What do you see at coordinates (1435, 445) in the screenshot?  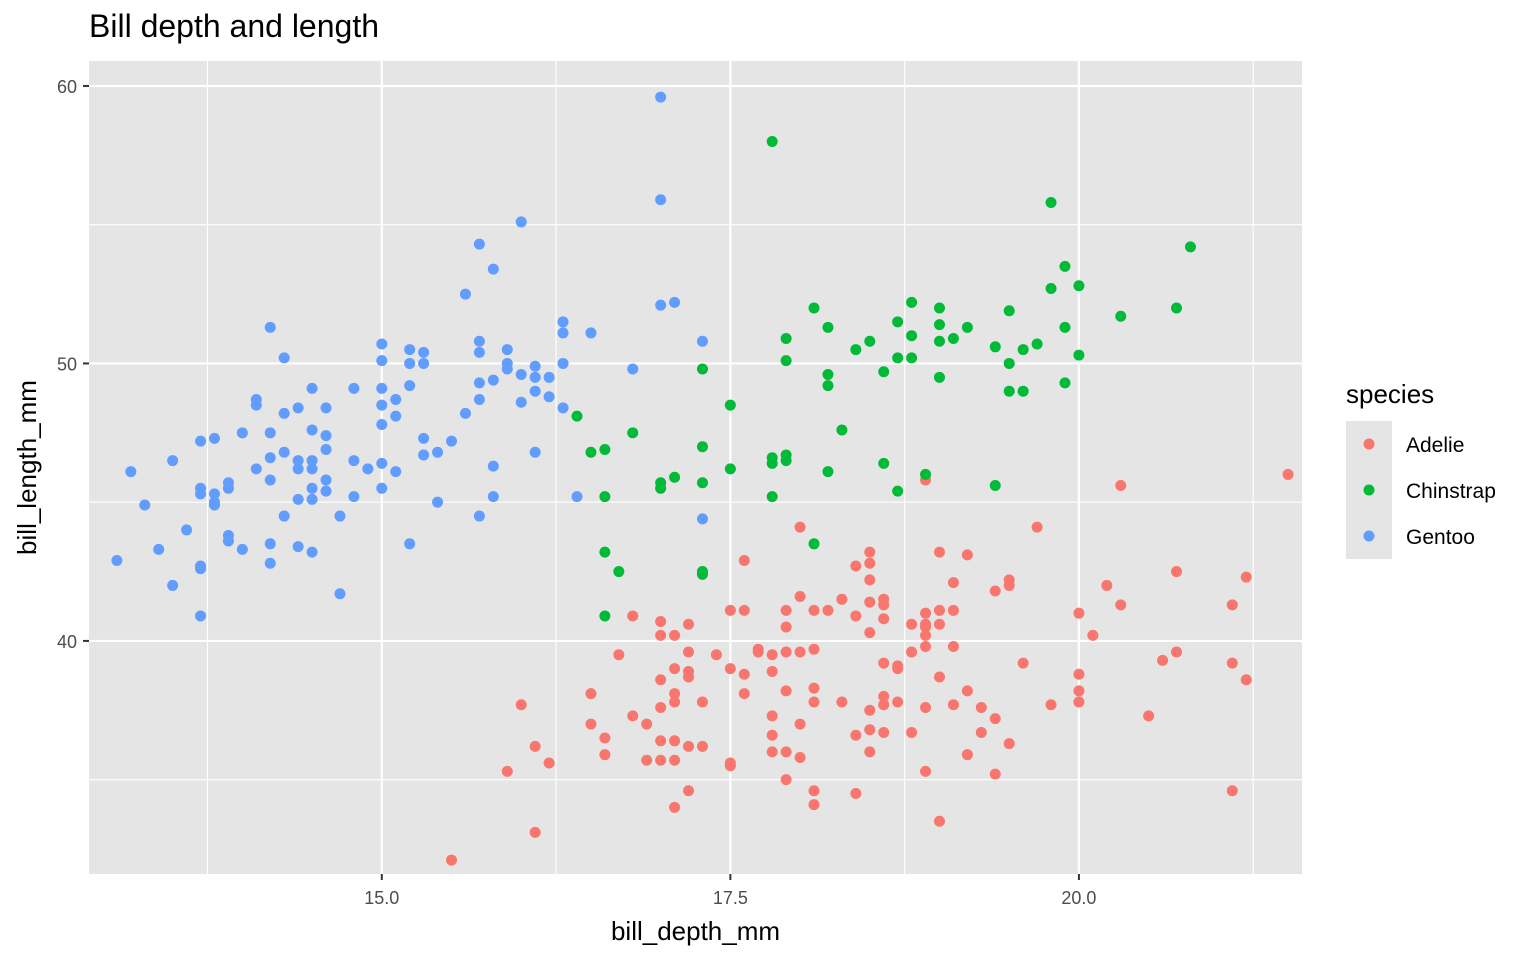 I see `legend-label-adelie: Adelie` at bounding box center [1435, 445].